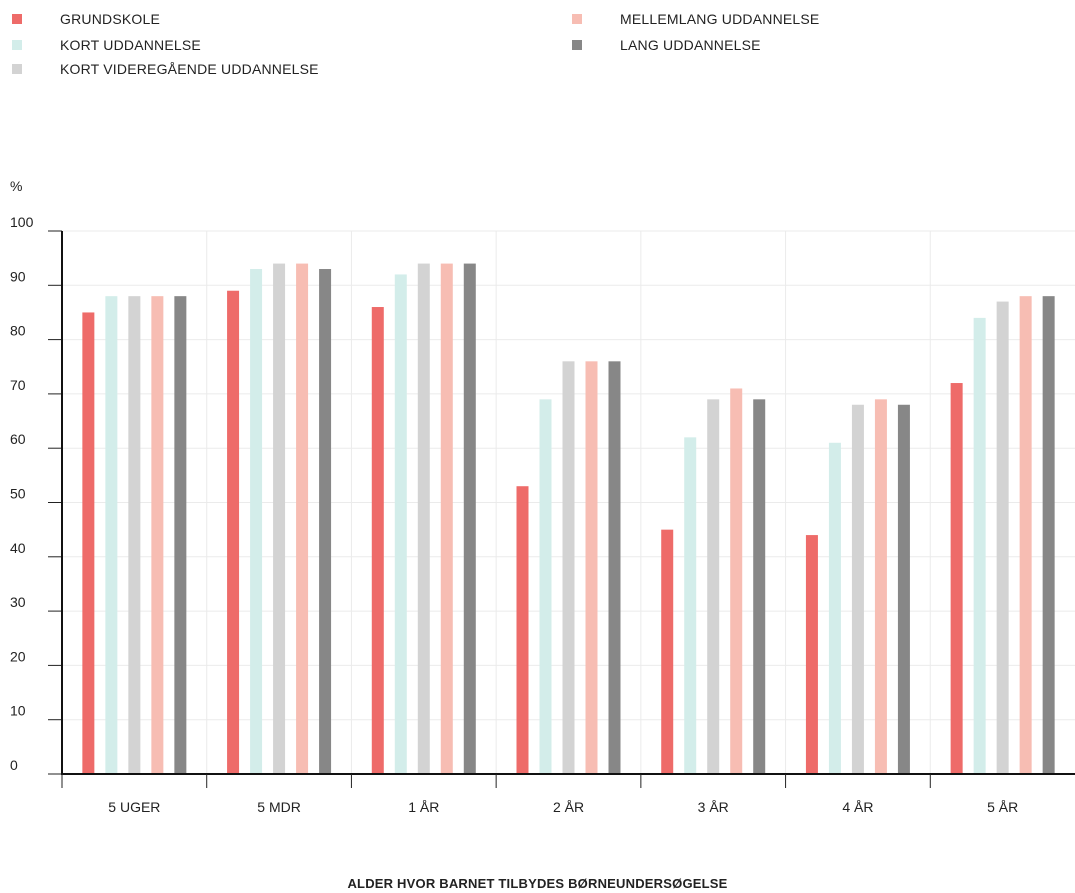  I want to click on y-tick-label: 100, so click(22, 222).